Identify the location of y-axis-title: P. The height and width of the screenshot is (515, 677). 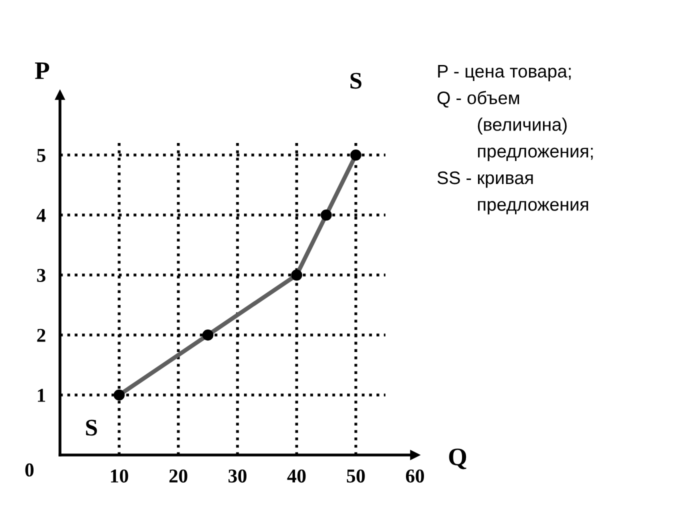
(42, 70).